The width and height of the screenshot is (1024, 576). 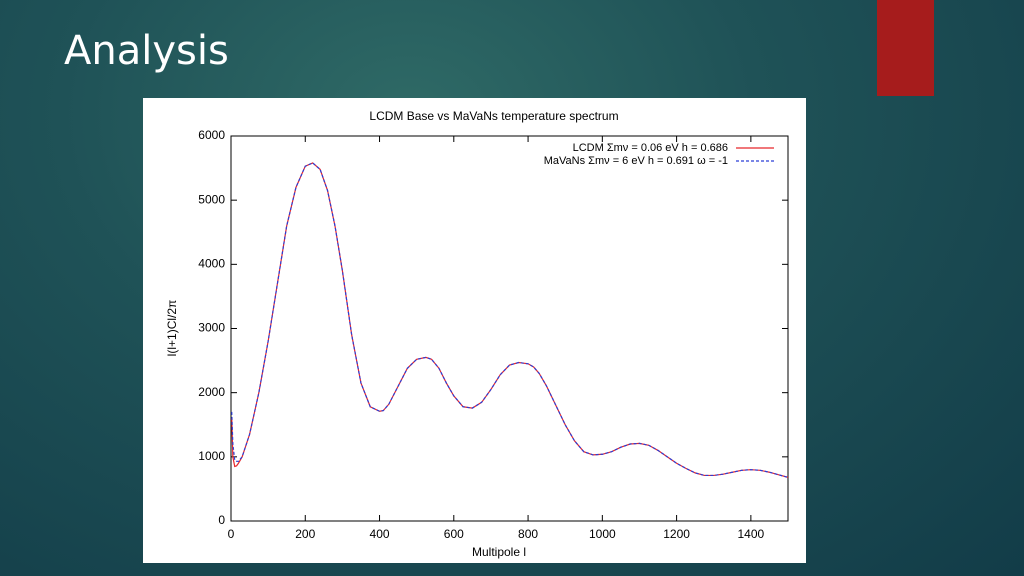 What do you see at coordinates (211, 328) in the screenshot?
I see `y-tick-label: 3000` at bounding box center [211, 328].